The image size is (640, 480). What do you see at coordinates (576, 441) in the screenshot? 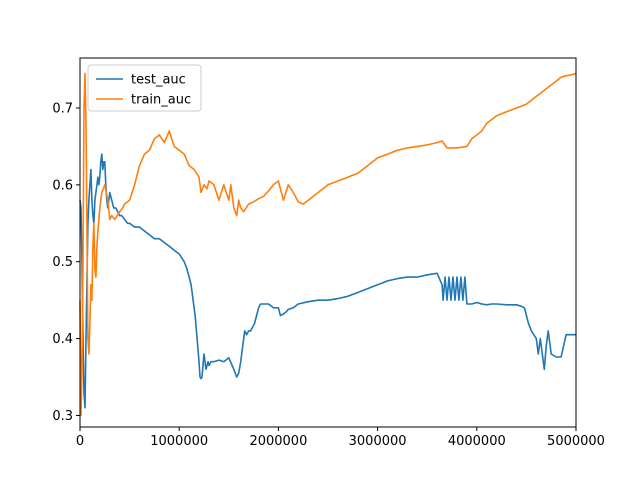
I see `x-tick-label: 5000000` at bounding box center [576, 441].